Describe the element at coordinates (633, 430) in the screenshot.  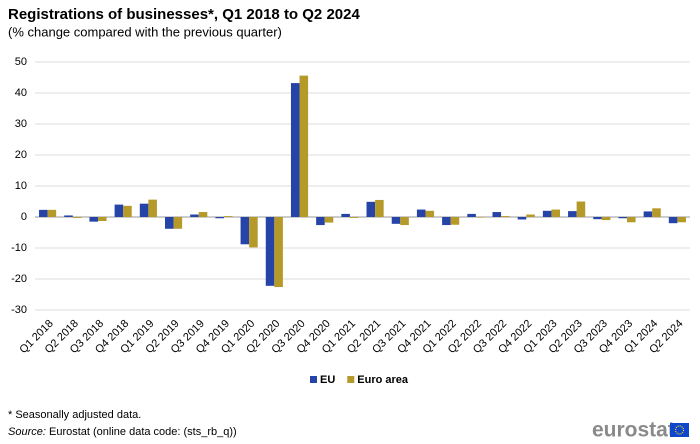
I see `logo-text: eurostat` at that location.